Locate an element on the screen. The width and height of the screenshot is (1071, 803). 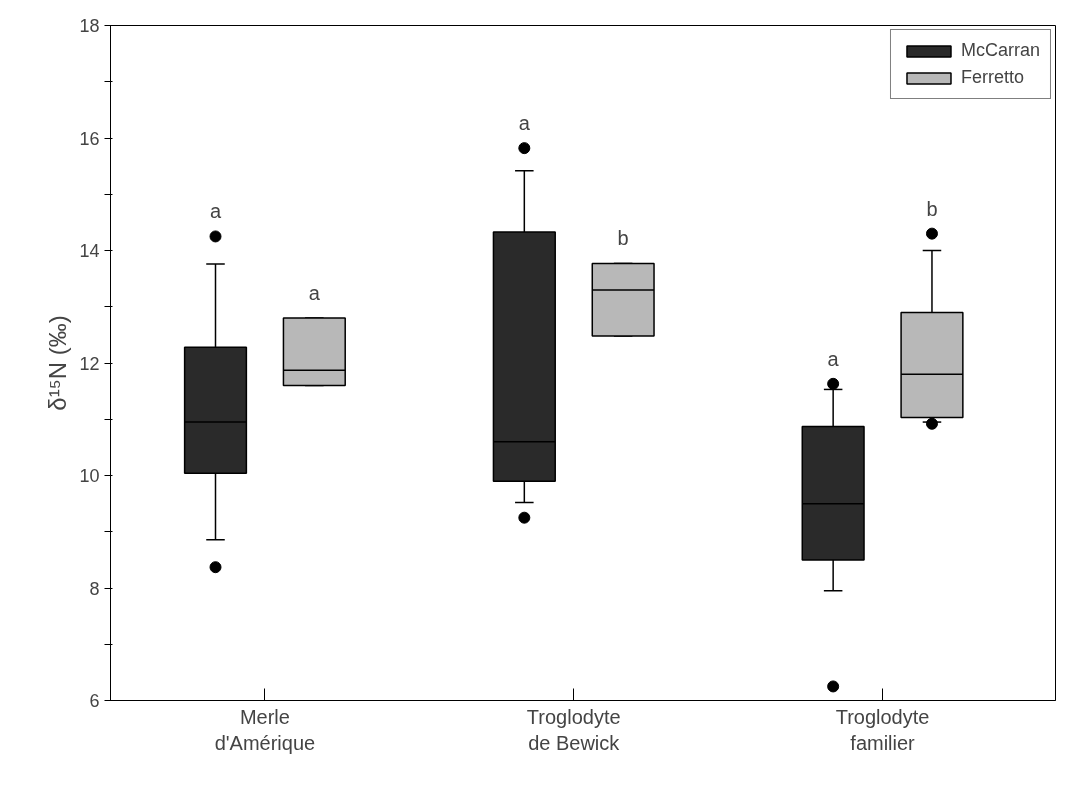
legend-label: McCarran is located at coordinates (1000, 50).